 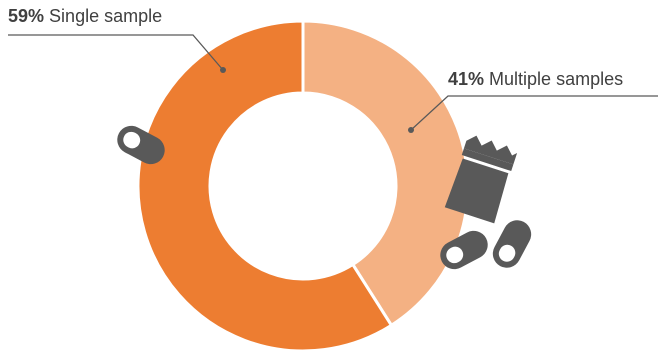 What do you see at coordinates (116, 52) in the screenshot?
I see `leader-line-single-sample` at bounding box center [116, 52].